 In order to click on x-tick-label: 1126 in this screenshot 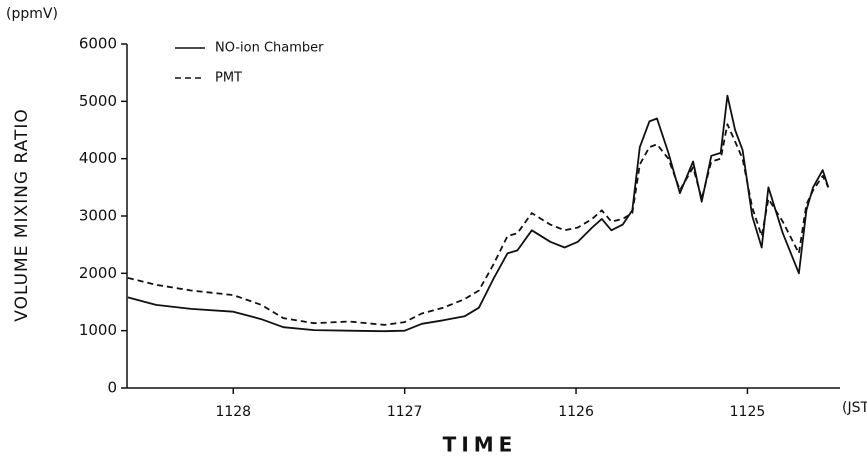, I will do `click(576, 412)`.